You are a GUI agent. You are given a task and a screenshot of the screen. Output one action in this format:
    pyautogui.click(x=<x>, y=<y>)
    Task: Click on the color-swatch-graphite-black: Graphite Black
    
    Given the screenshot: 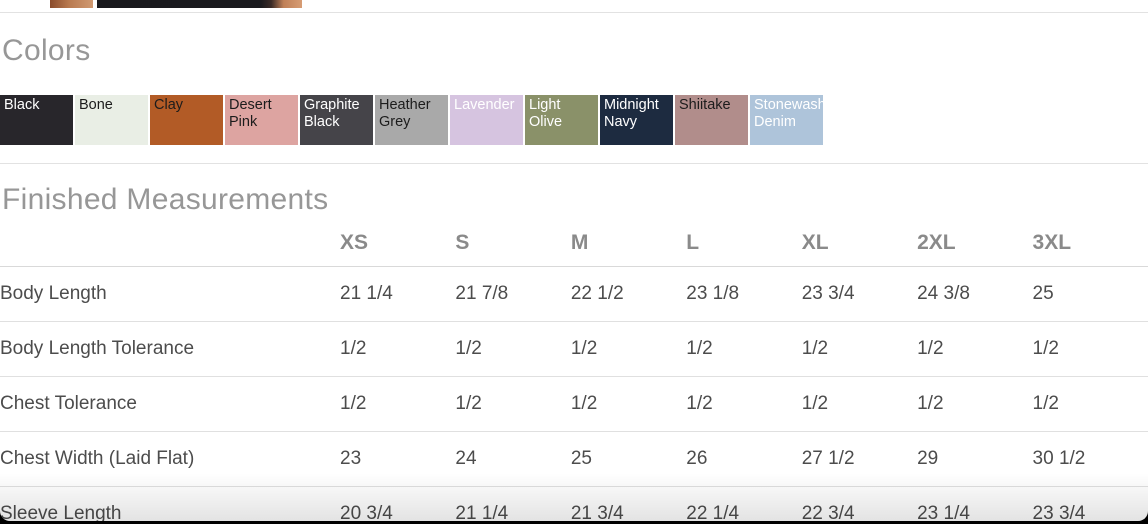 What is the action you would take?
    pyautogui.click(x=336, y=120)
    